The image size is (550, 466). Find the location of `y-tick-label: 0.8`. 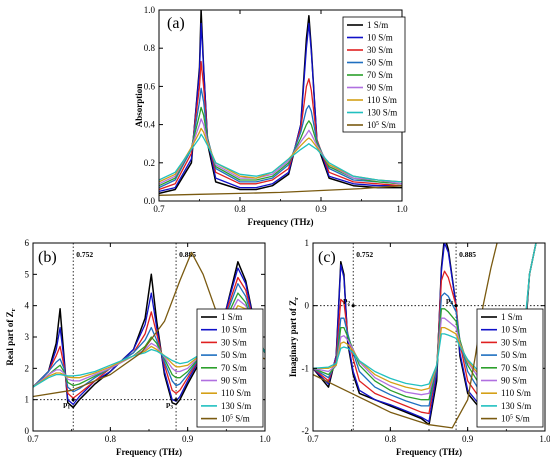

y-tick-label: 0.8 is located at coordinates (150, 48).